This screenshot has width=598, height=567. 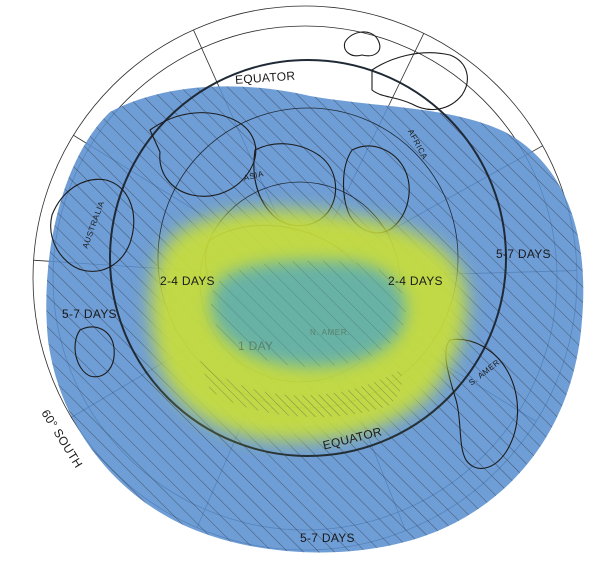 What do you see at coordinates (330, 332) in the screenshot?
I see `label-north-america: N. AMER.` at bounding box center [330, 332].